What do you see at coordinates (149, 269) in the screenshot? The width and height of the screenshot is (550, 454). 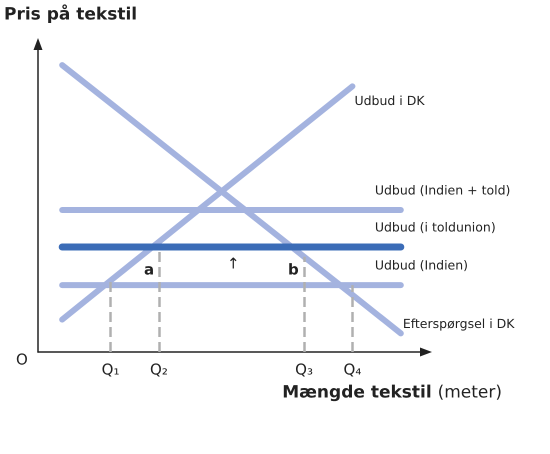 I see `annotation: a` at bounding box center [149, 269].